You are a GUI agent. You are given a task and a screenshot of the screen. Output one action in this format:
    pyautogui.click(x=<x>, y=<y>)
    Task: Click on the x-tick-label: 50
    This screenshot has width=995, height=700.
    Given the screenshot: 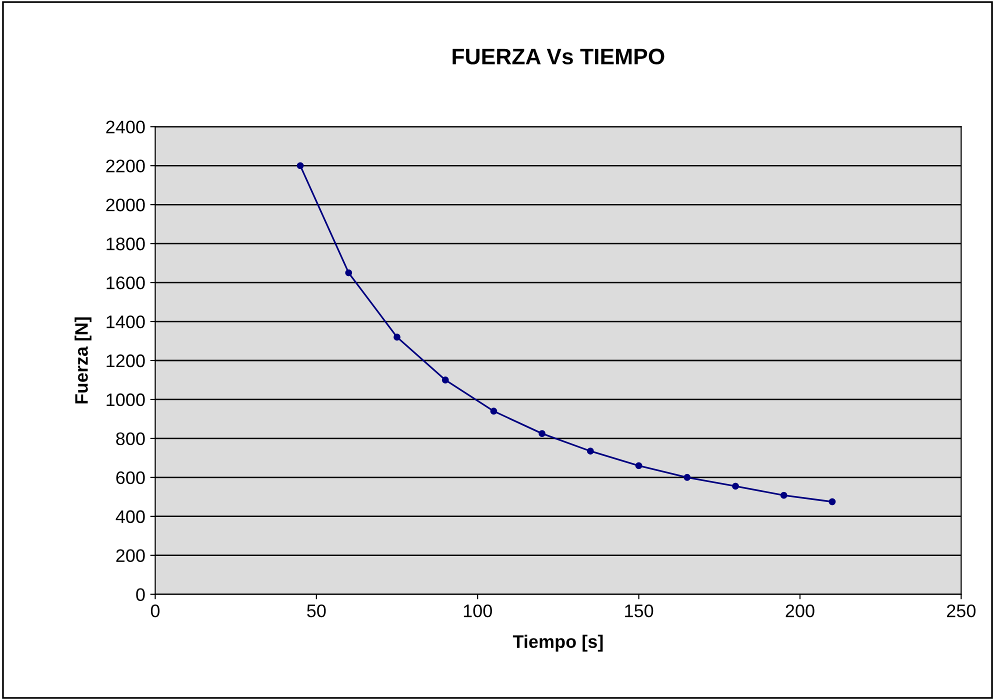 What is the action you would take?
    pyautogui.click(x=316, y=611)
    